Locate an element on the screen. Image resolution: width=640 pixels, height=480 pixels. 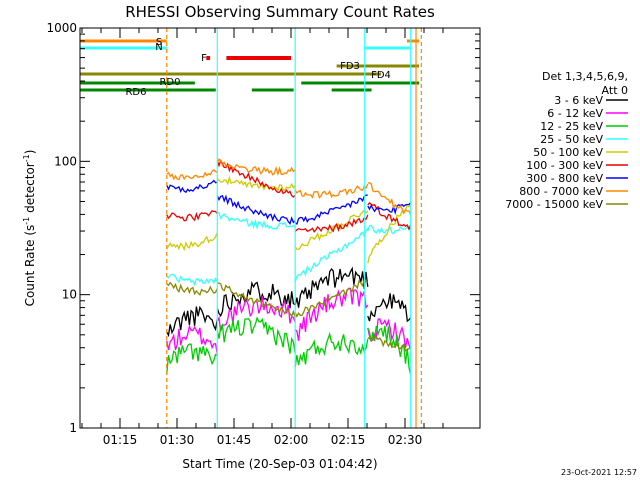
legend-entry: 3 - 6 keV is located at coordinates (578, 100).